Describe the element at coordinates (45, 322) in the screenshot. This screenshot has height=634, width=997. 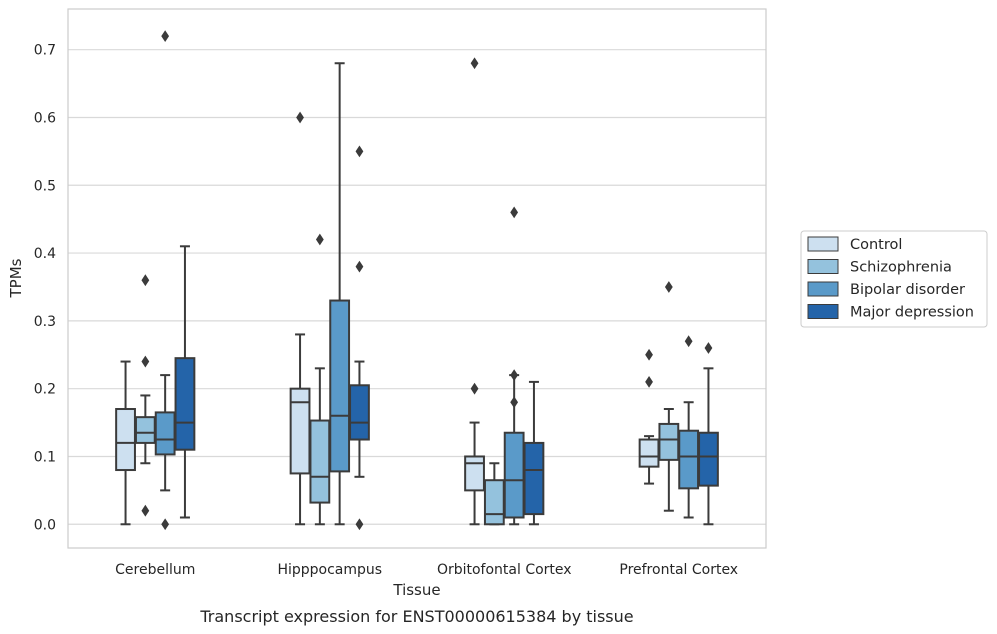
I see `y-tick-label: 0.3` at that location.